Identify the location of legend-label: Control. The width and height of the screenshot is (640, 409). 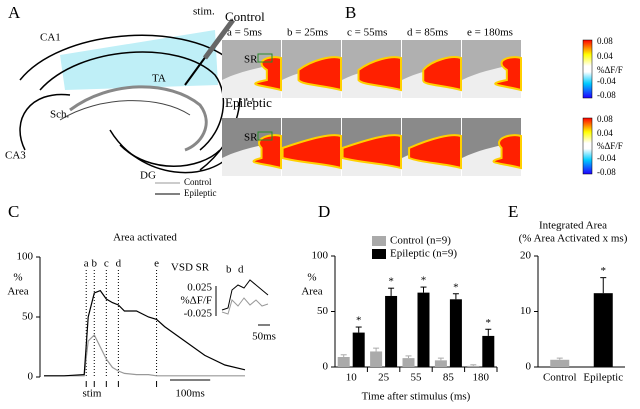
(198, 182).